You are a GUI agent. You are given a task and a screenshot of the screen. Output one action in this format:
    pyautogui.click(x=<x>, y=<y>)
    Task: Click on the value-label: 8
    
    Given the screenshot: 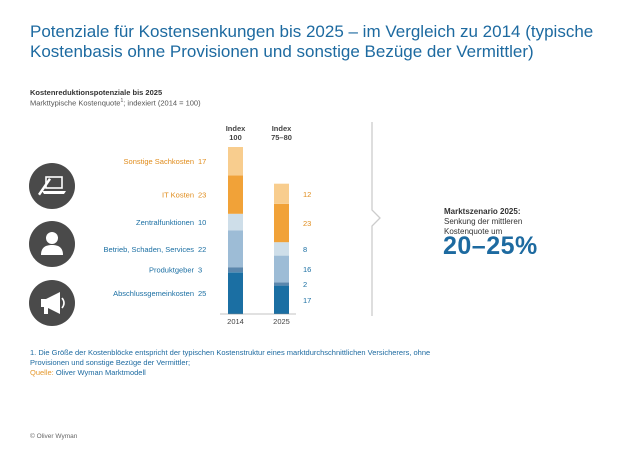 What is the action you would take?
    pyautogui.click(x=305, y=249)
    